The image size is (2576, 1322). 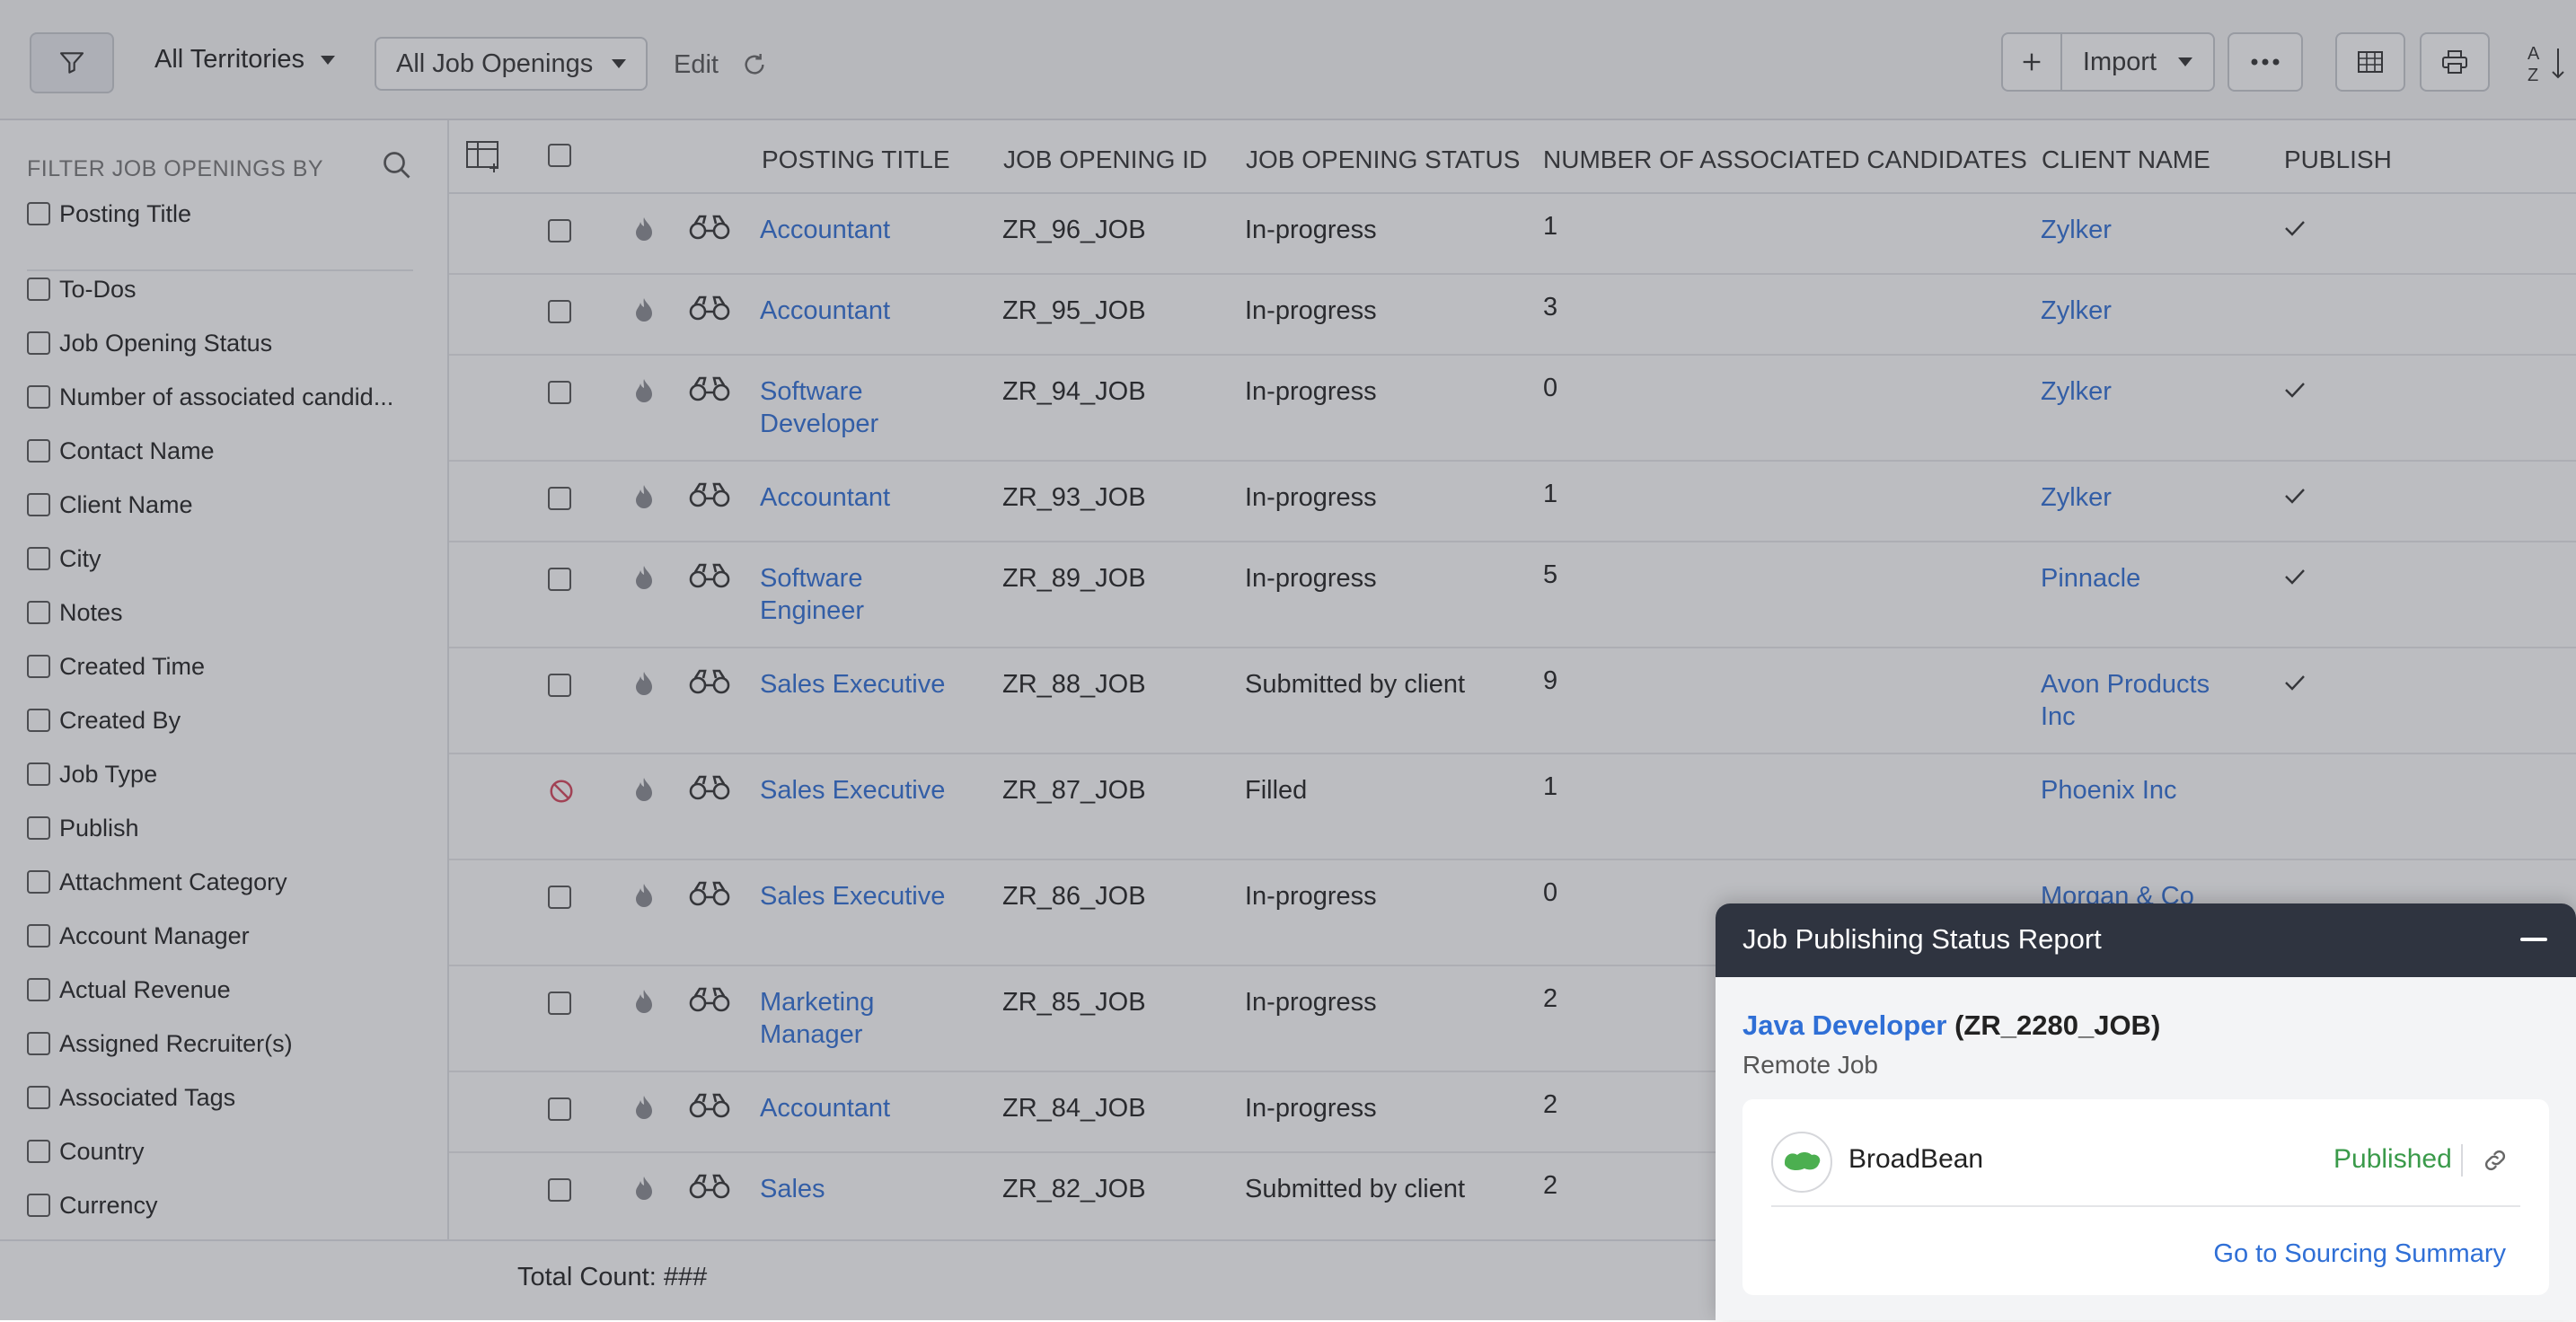 I want to click on posting-title-link: Sales, so click(x=792, y=1189).